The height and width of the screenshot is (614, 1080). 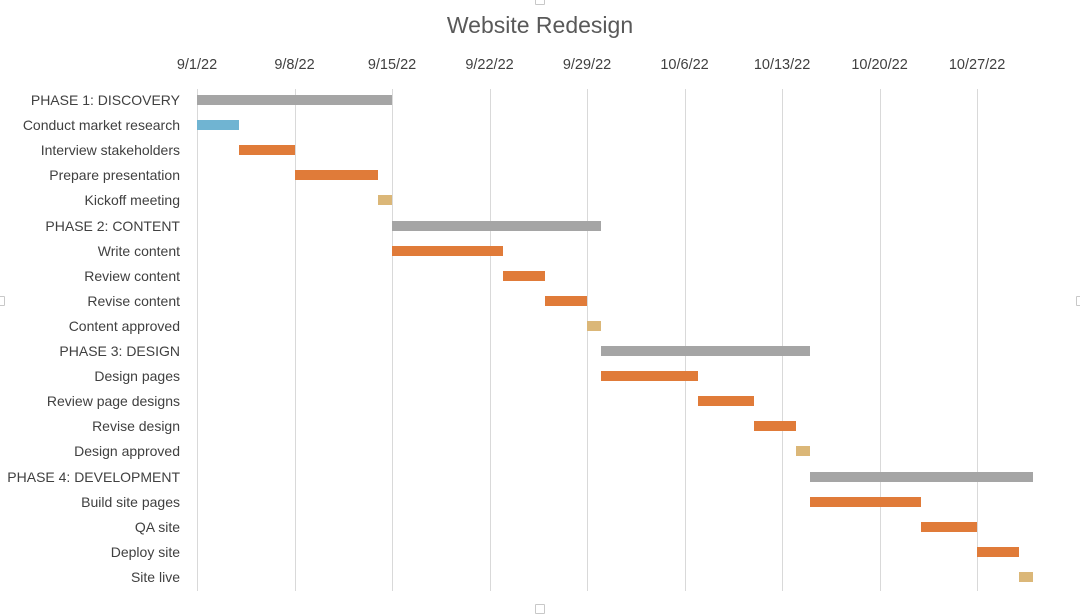 I want to click on task-label: Review content, so click(x=132, y=275).